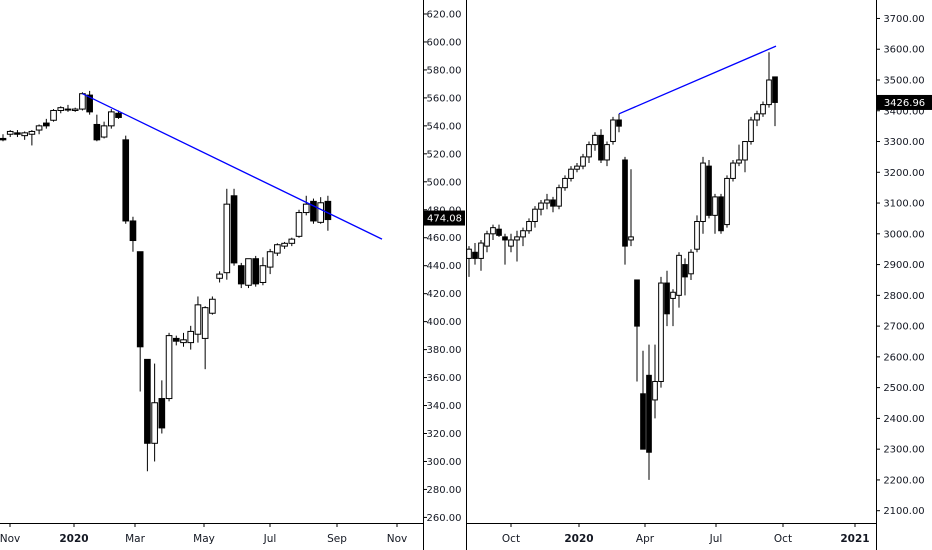 The width and height of the screenshot is (932, 550). What do you see at coordinates (671, 534) in the screenshot?
I see `time-axis: Oct 2020 Apr Jul Oct 2021` at bounding box center [671, 534].